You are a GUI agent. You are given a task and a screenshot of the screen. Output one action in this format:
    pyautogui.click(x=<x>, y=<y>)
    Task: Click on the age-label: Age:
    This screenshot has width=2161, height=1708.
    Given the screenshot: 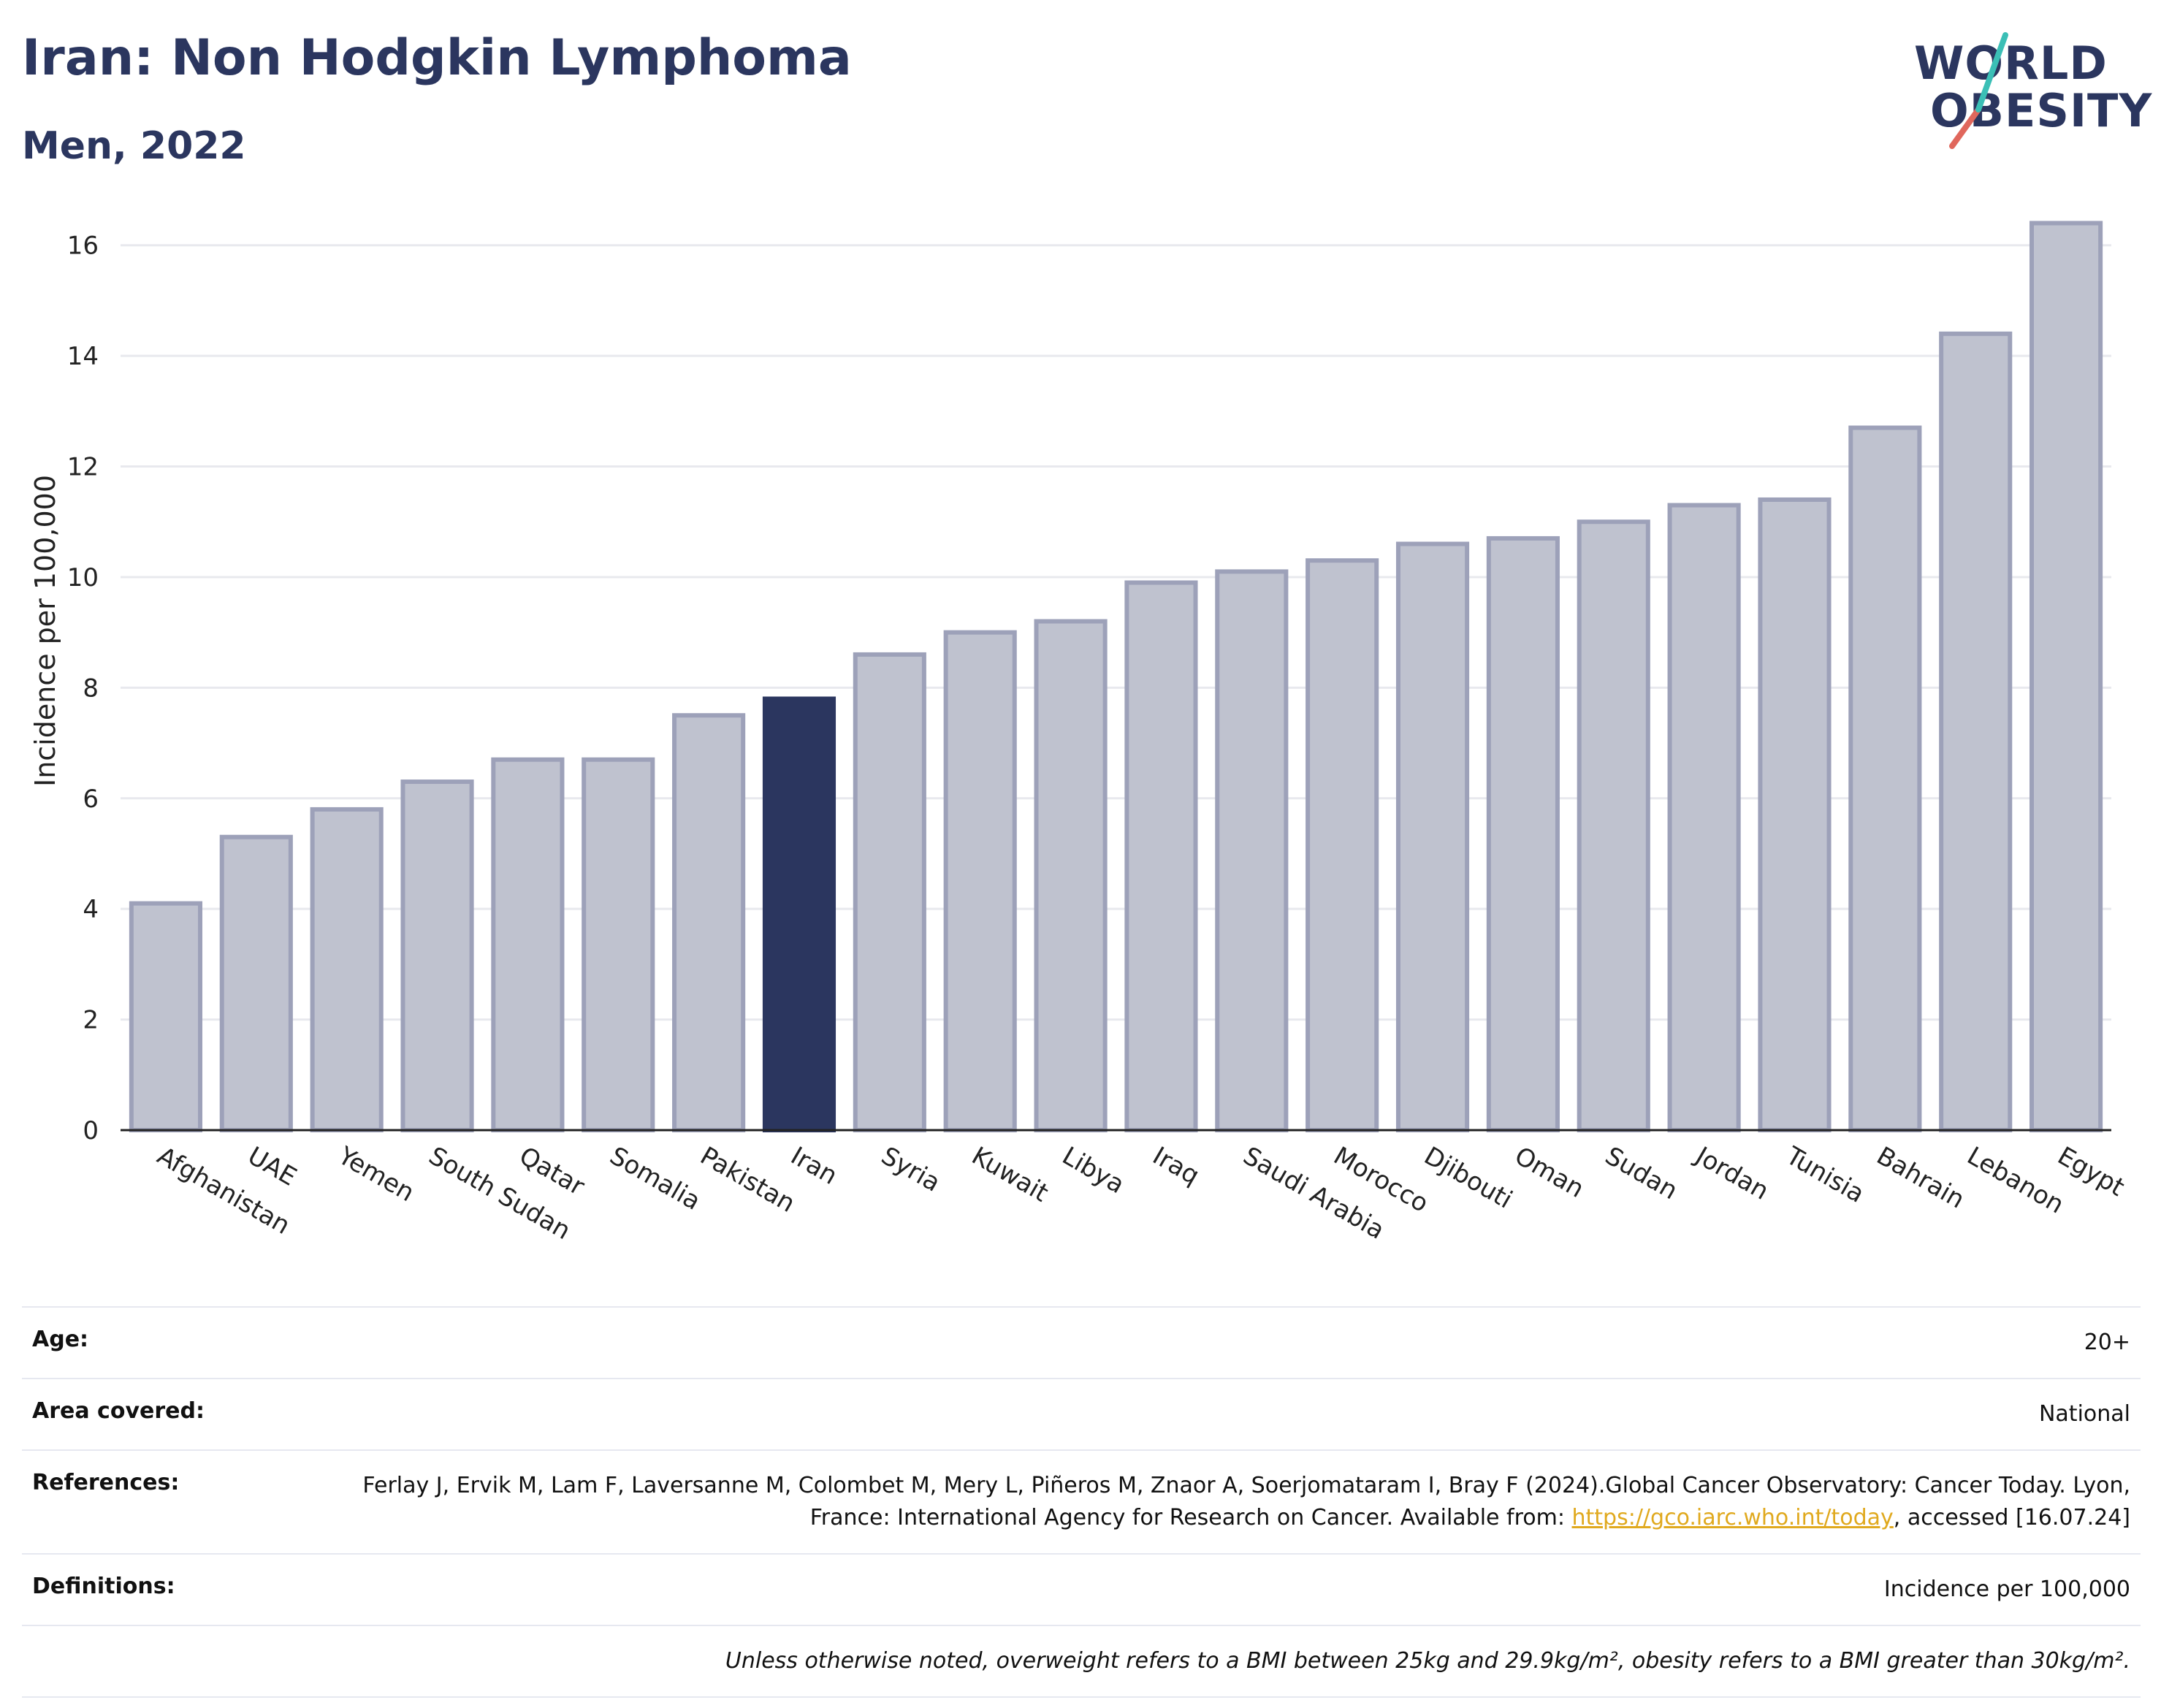 What is the action you would take?
    pyautogui.click(x=61, y=1339)
    